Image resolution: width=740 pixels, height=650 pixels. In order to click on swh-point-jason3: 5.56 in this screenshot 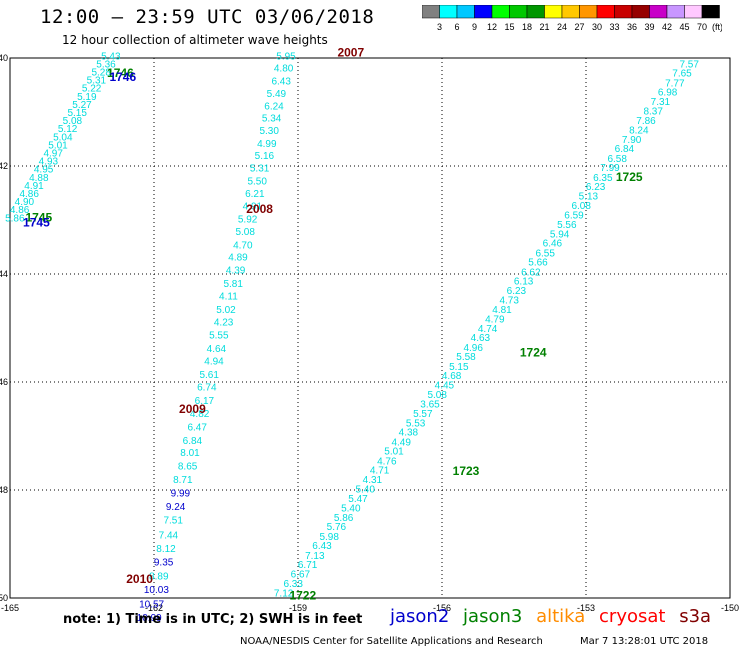, I will do `click(567, 225)`.